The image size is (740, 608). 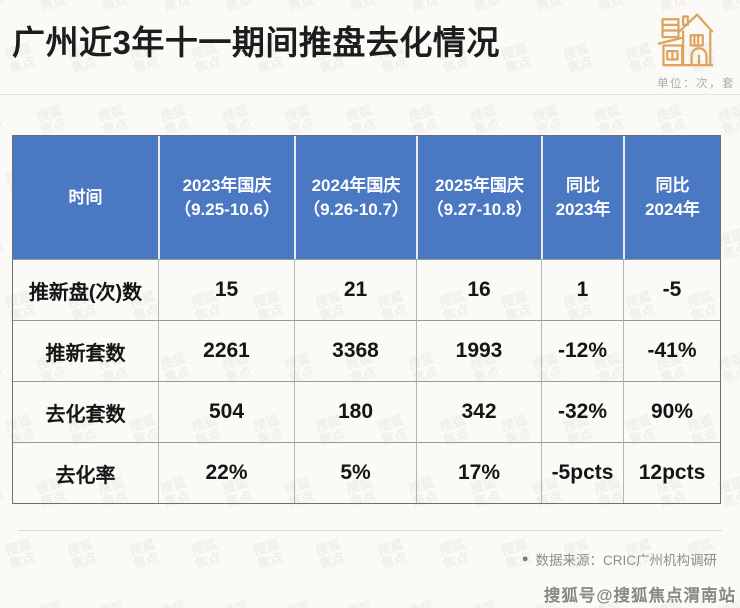 I want to click on cell-units-yoy2024: -41%, so click(x=671, y=350).